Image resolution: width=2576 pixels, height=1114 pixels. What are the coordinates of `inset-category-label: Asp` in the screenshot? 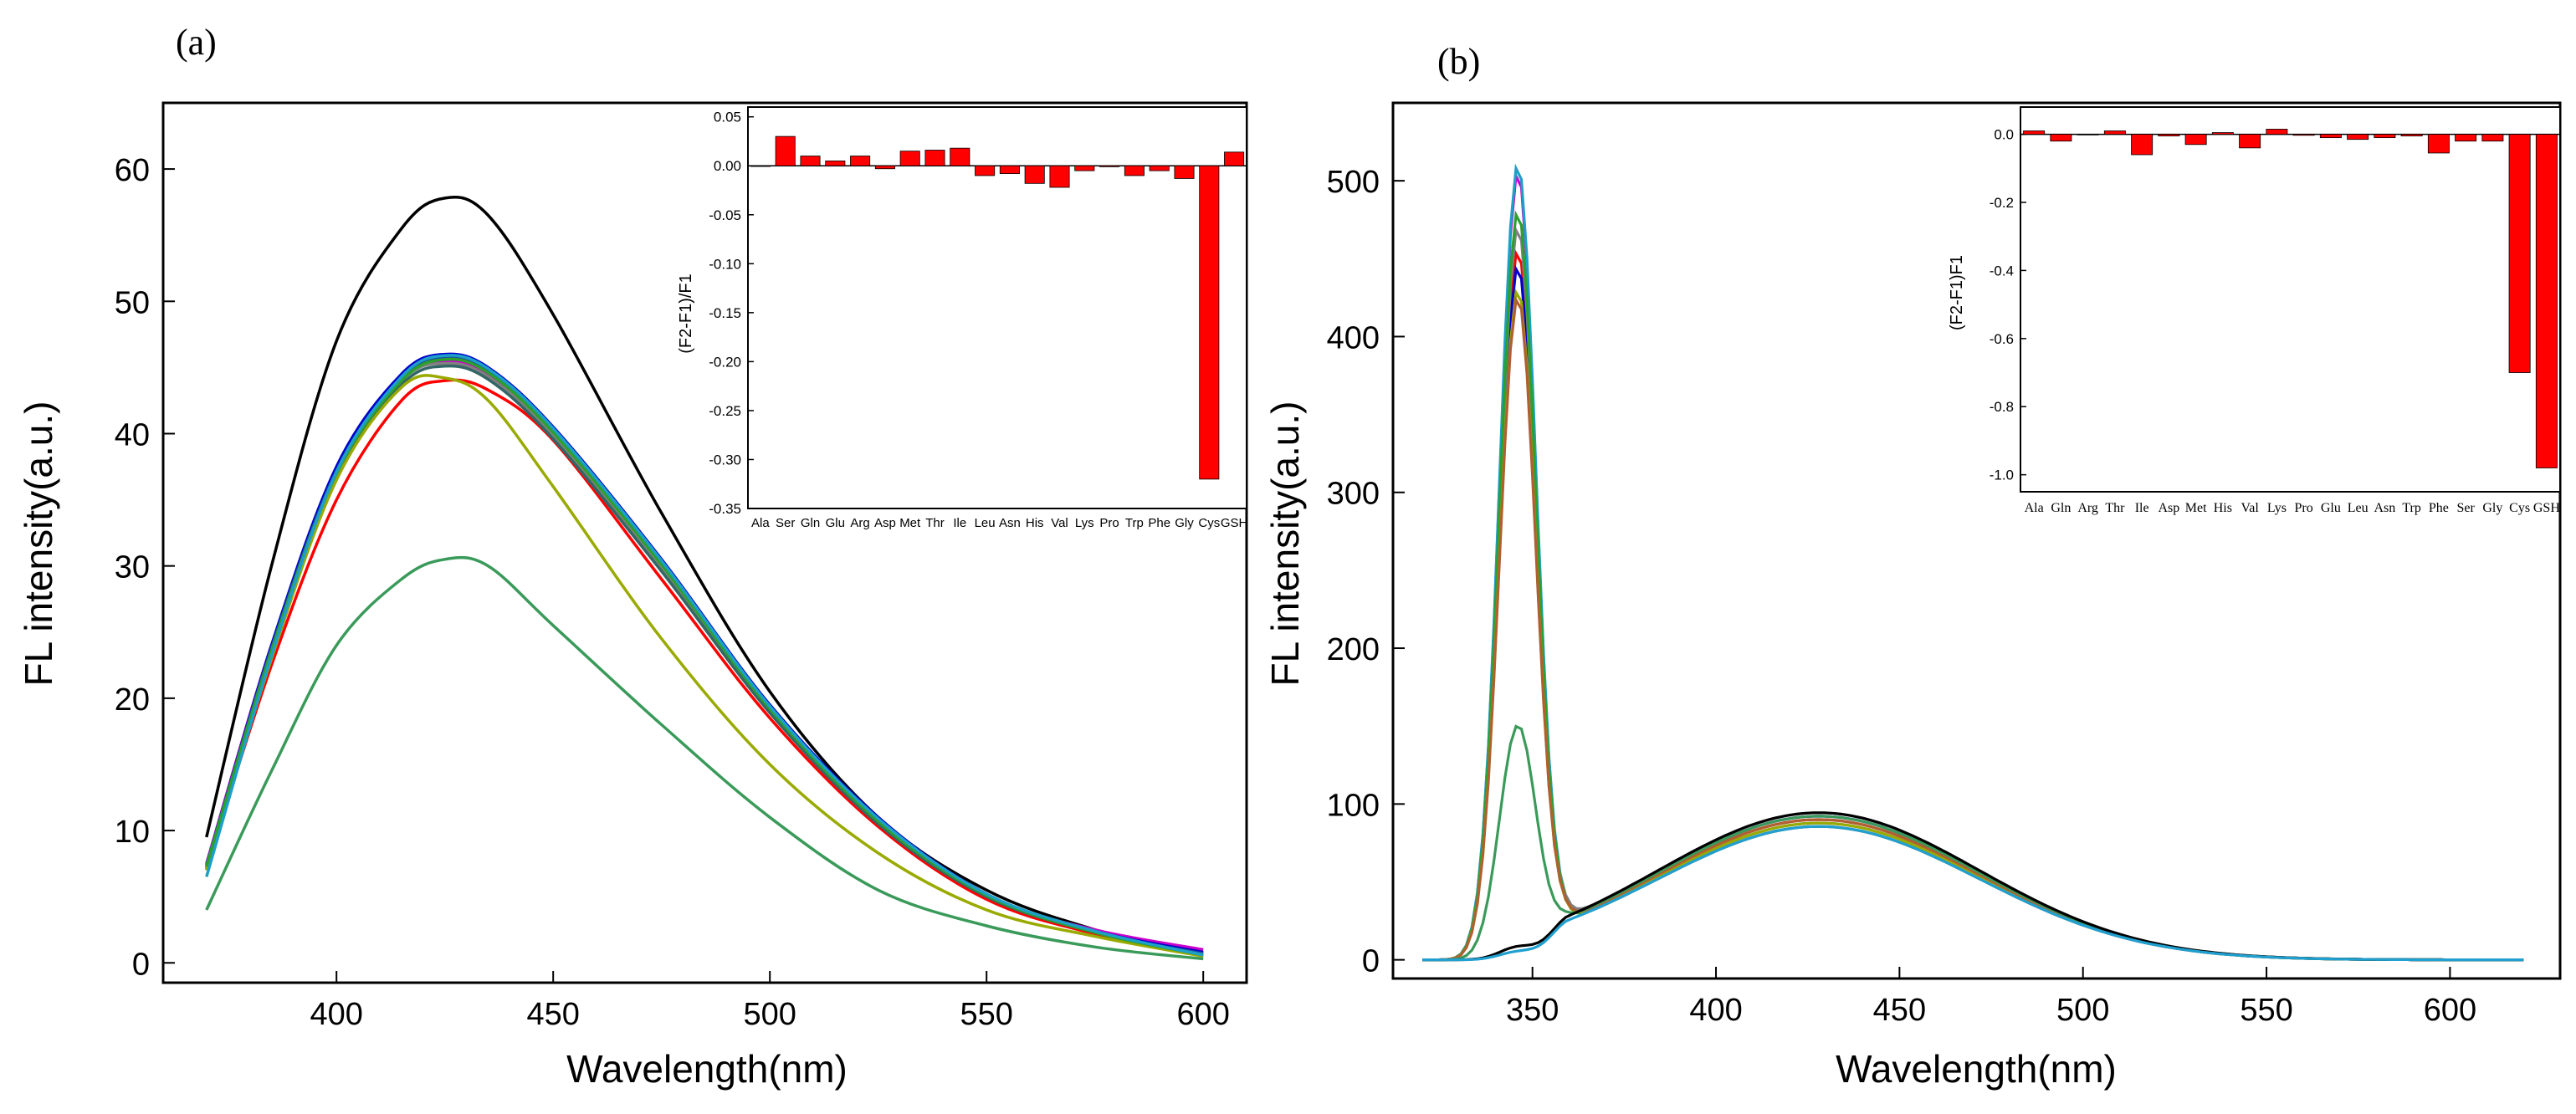 It's located at (2169, 508).